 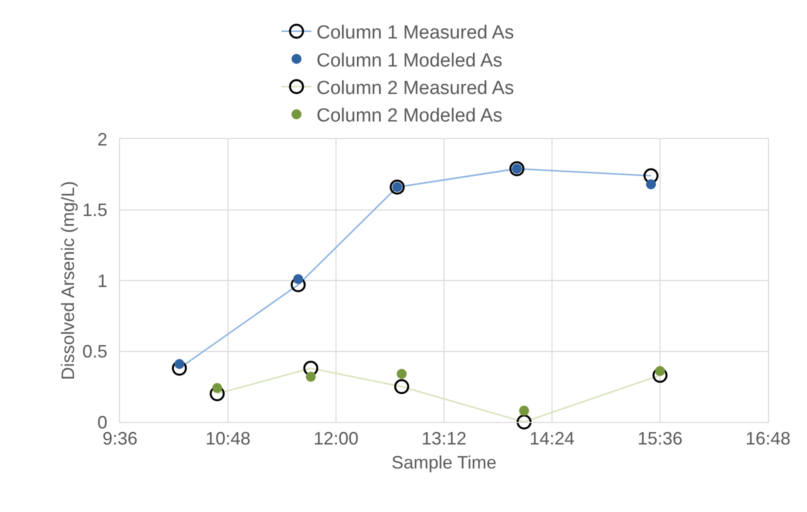 I want to click on x-tick-label: 15:36, so click(x=660, y=438).